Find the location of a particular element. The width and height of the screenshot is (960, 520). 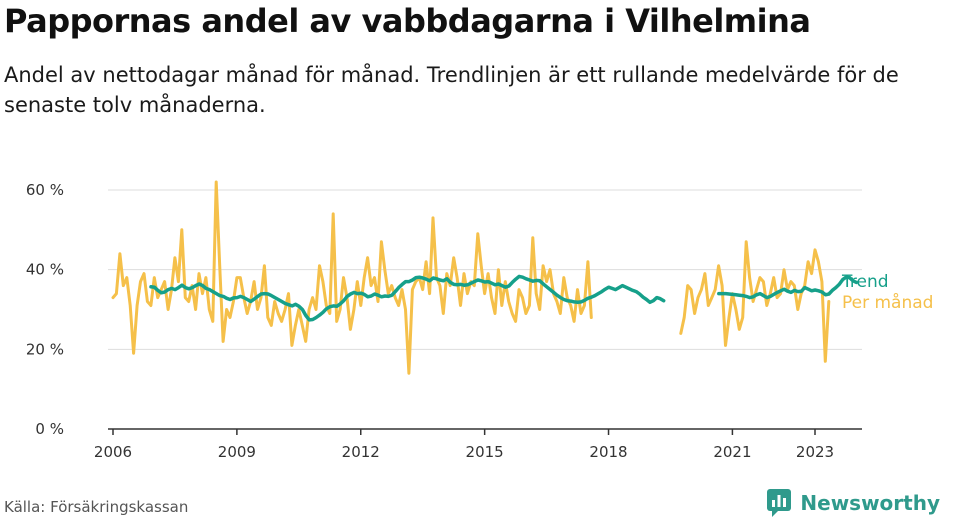

x-tick-label: 2012 is located at coordinates (361, 452).